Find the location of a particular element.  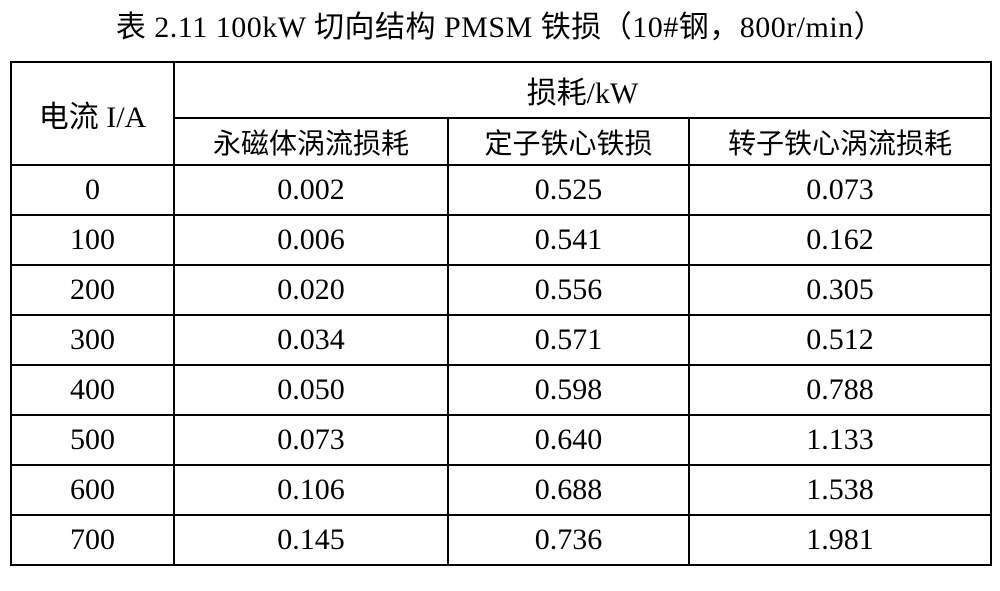

table-row: 0 0.002 0.525 0.073 is located at coordinates (501, 190).